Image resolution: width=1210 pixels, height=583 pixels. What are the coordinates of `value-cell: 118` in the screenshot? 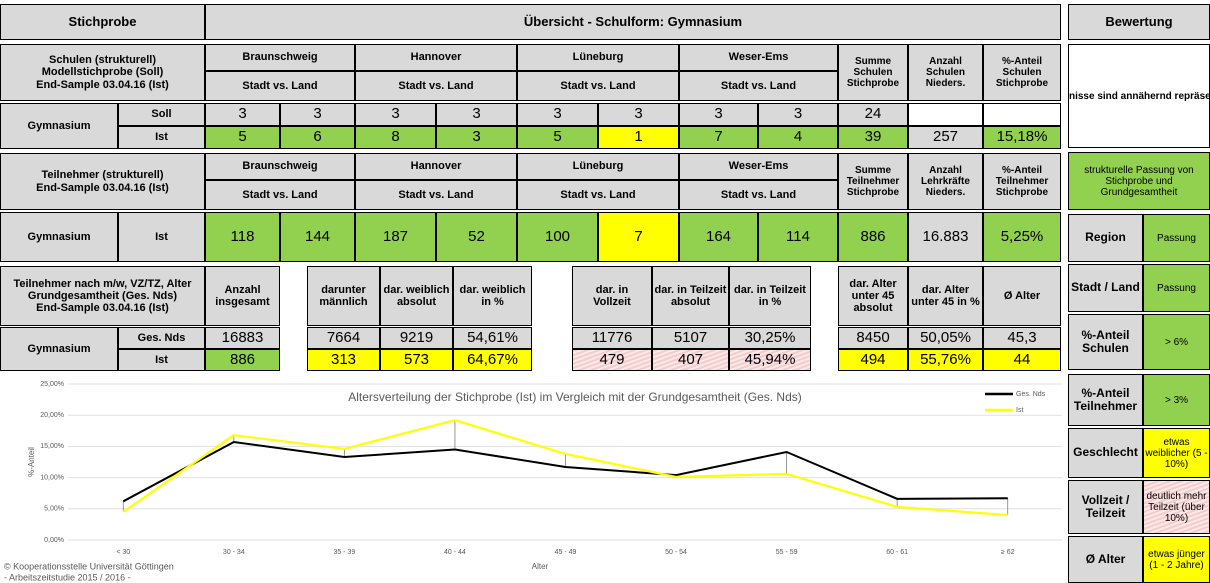 It's located at (242, 237).